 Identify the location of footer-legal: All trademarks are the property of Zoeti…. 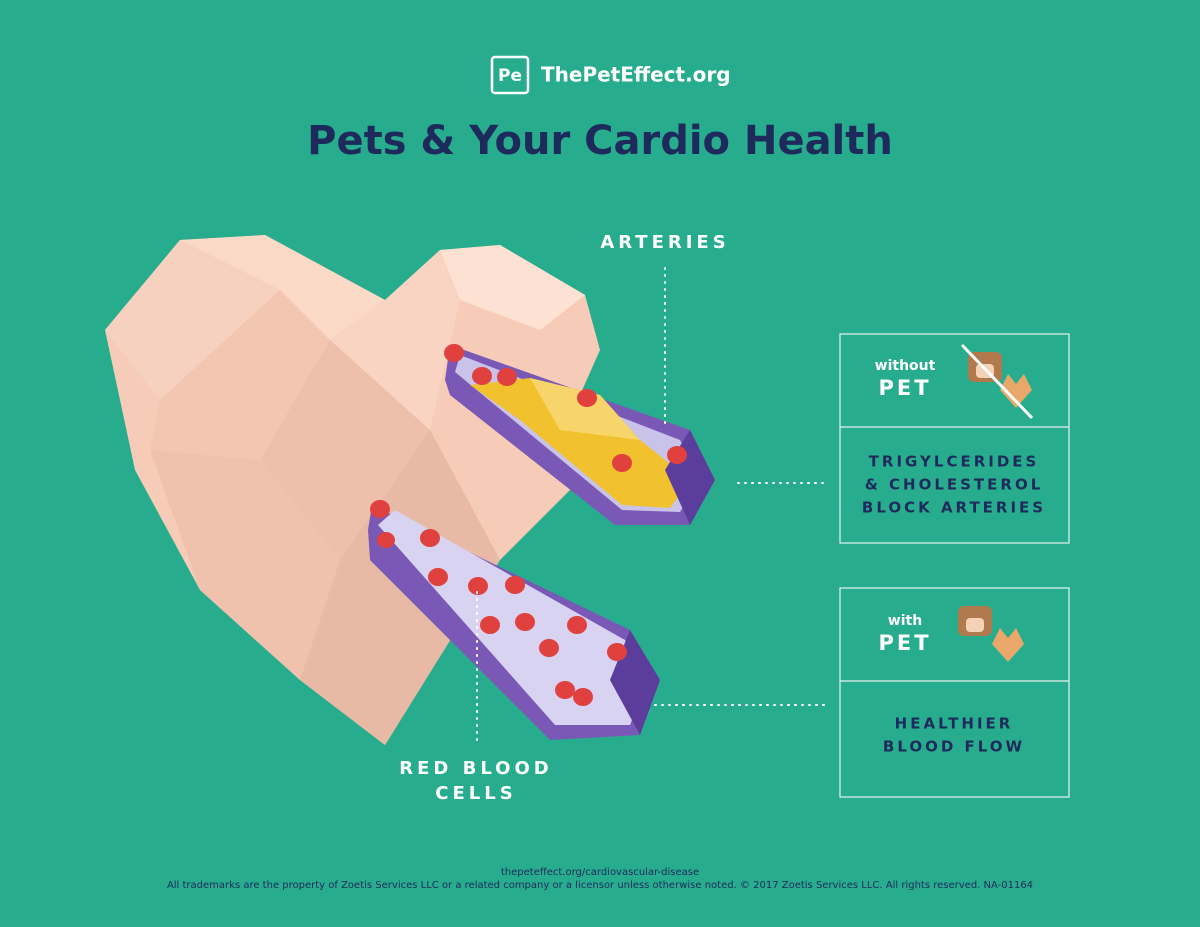
(600, 885).